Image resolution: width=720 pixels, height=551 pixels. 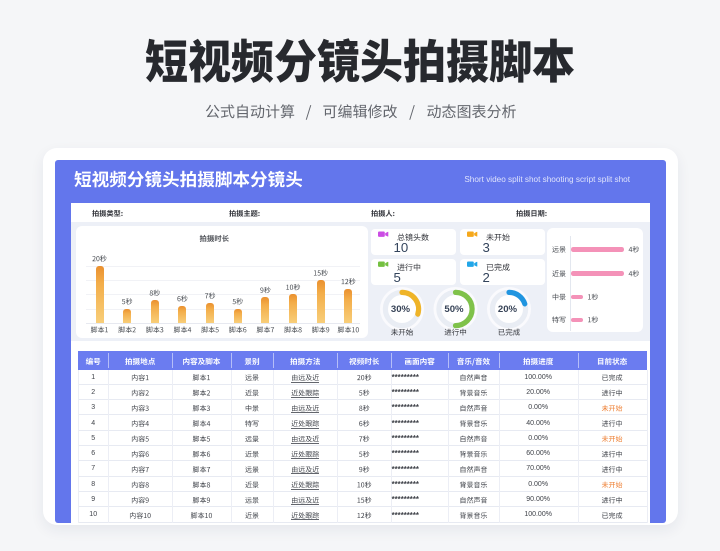 I want to click on svg-text: 30%, so click(x=401, y=309).